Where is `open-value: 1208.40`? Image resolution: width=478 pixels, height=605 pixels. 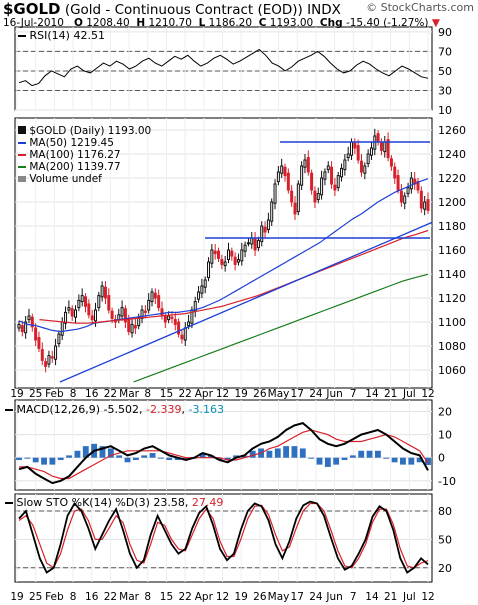 open-value: 1208.40 is located at coordinates (108, 23).